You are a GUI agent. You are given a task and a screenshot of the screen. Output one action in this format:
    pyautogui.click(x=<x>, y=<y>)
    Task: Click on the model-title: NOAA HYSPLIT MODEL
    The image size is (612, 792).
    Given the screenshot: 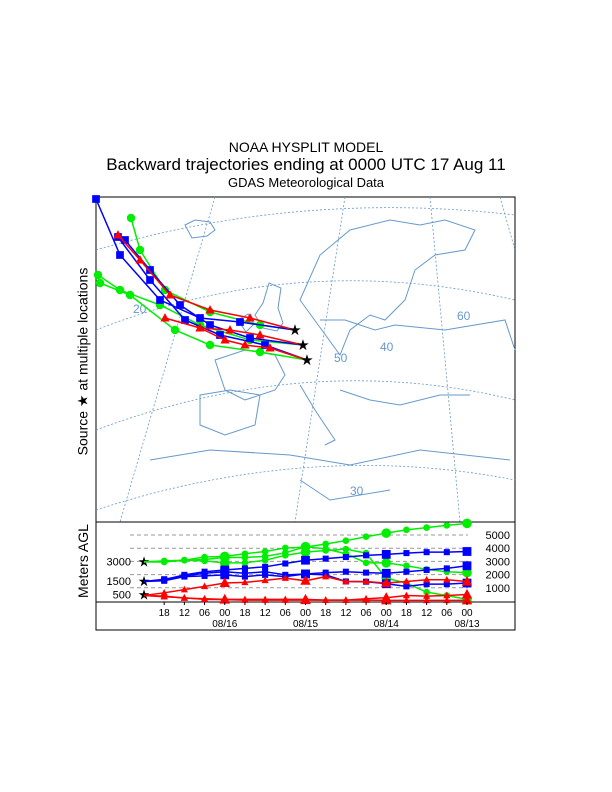 What is the action you would take?
    pyautogui.click(x=306, y=147)
    